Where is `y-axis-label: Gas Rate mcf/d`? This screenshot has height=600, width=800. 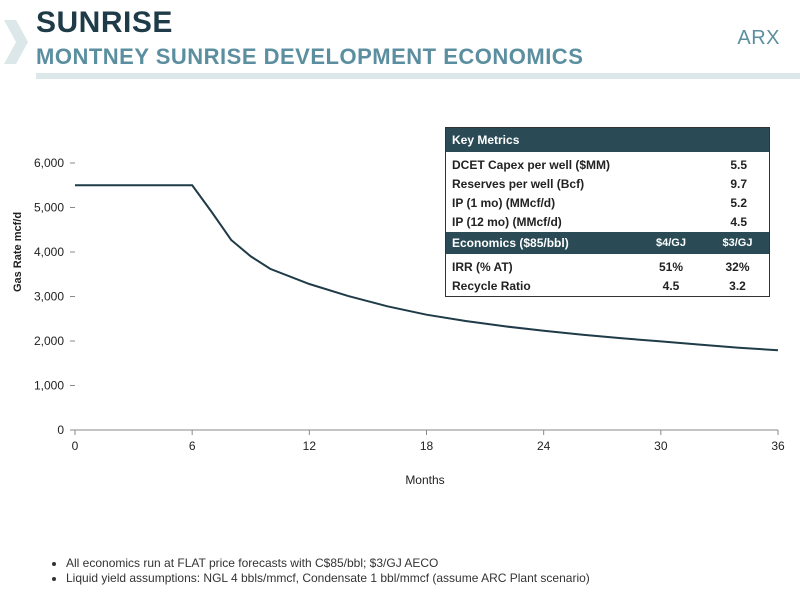
y-axis-label: Gas Rate mcf/d is located at coordinates (18, 252).